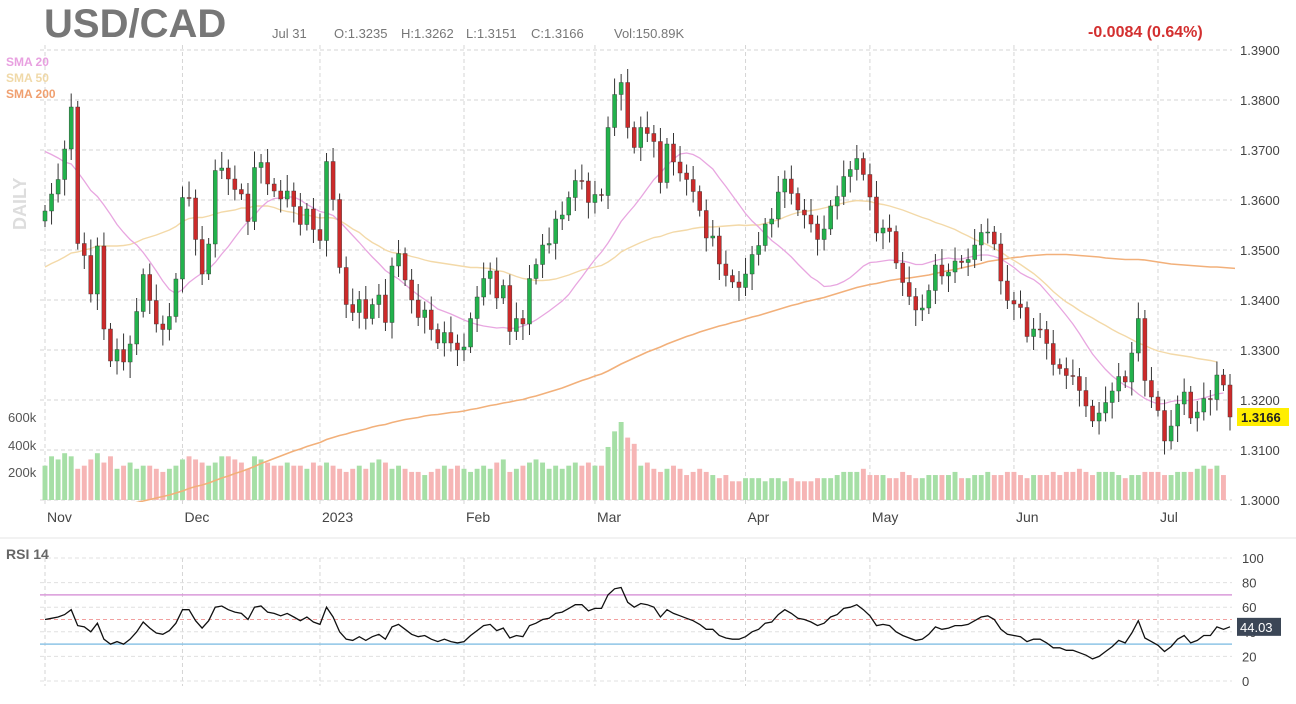 The width and height of the screenshot is (1296, 704). Describe the element at coordinates (759, 517) in the screenshot. I see `x-axis-label: Apr` at that location.